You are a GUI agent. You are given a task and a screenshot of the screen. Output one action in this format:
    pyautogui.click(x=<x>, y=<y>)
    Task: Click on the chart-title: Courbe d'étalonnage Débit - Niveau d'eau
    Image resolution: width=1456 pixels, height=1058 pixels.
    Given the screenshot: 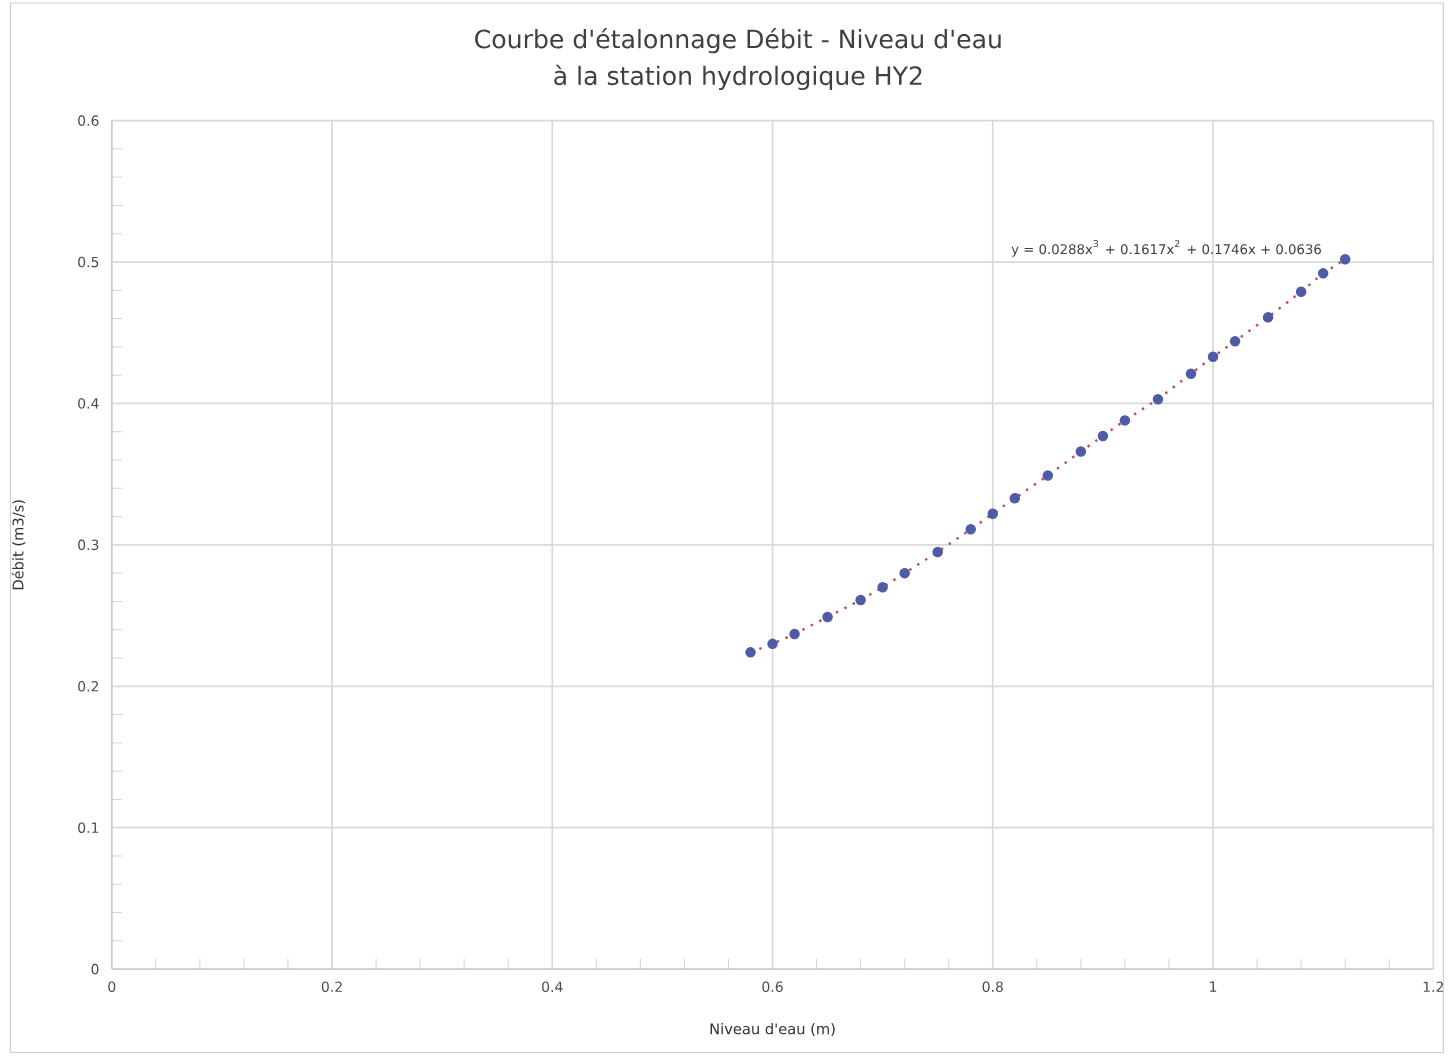 What is the action you would take?
    pyautogui.click(x=738, y=41)
    